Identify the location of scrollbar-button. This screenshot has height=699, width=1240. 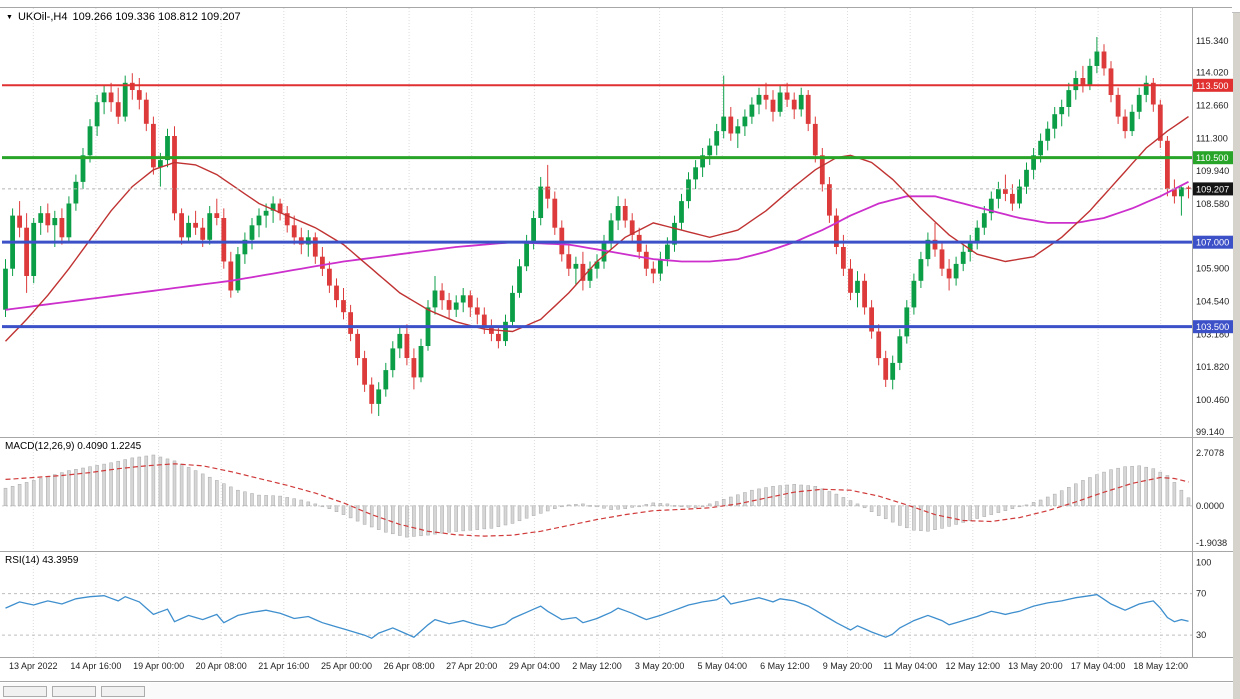
(1236, 6).